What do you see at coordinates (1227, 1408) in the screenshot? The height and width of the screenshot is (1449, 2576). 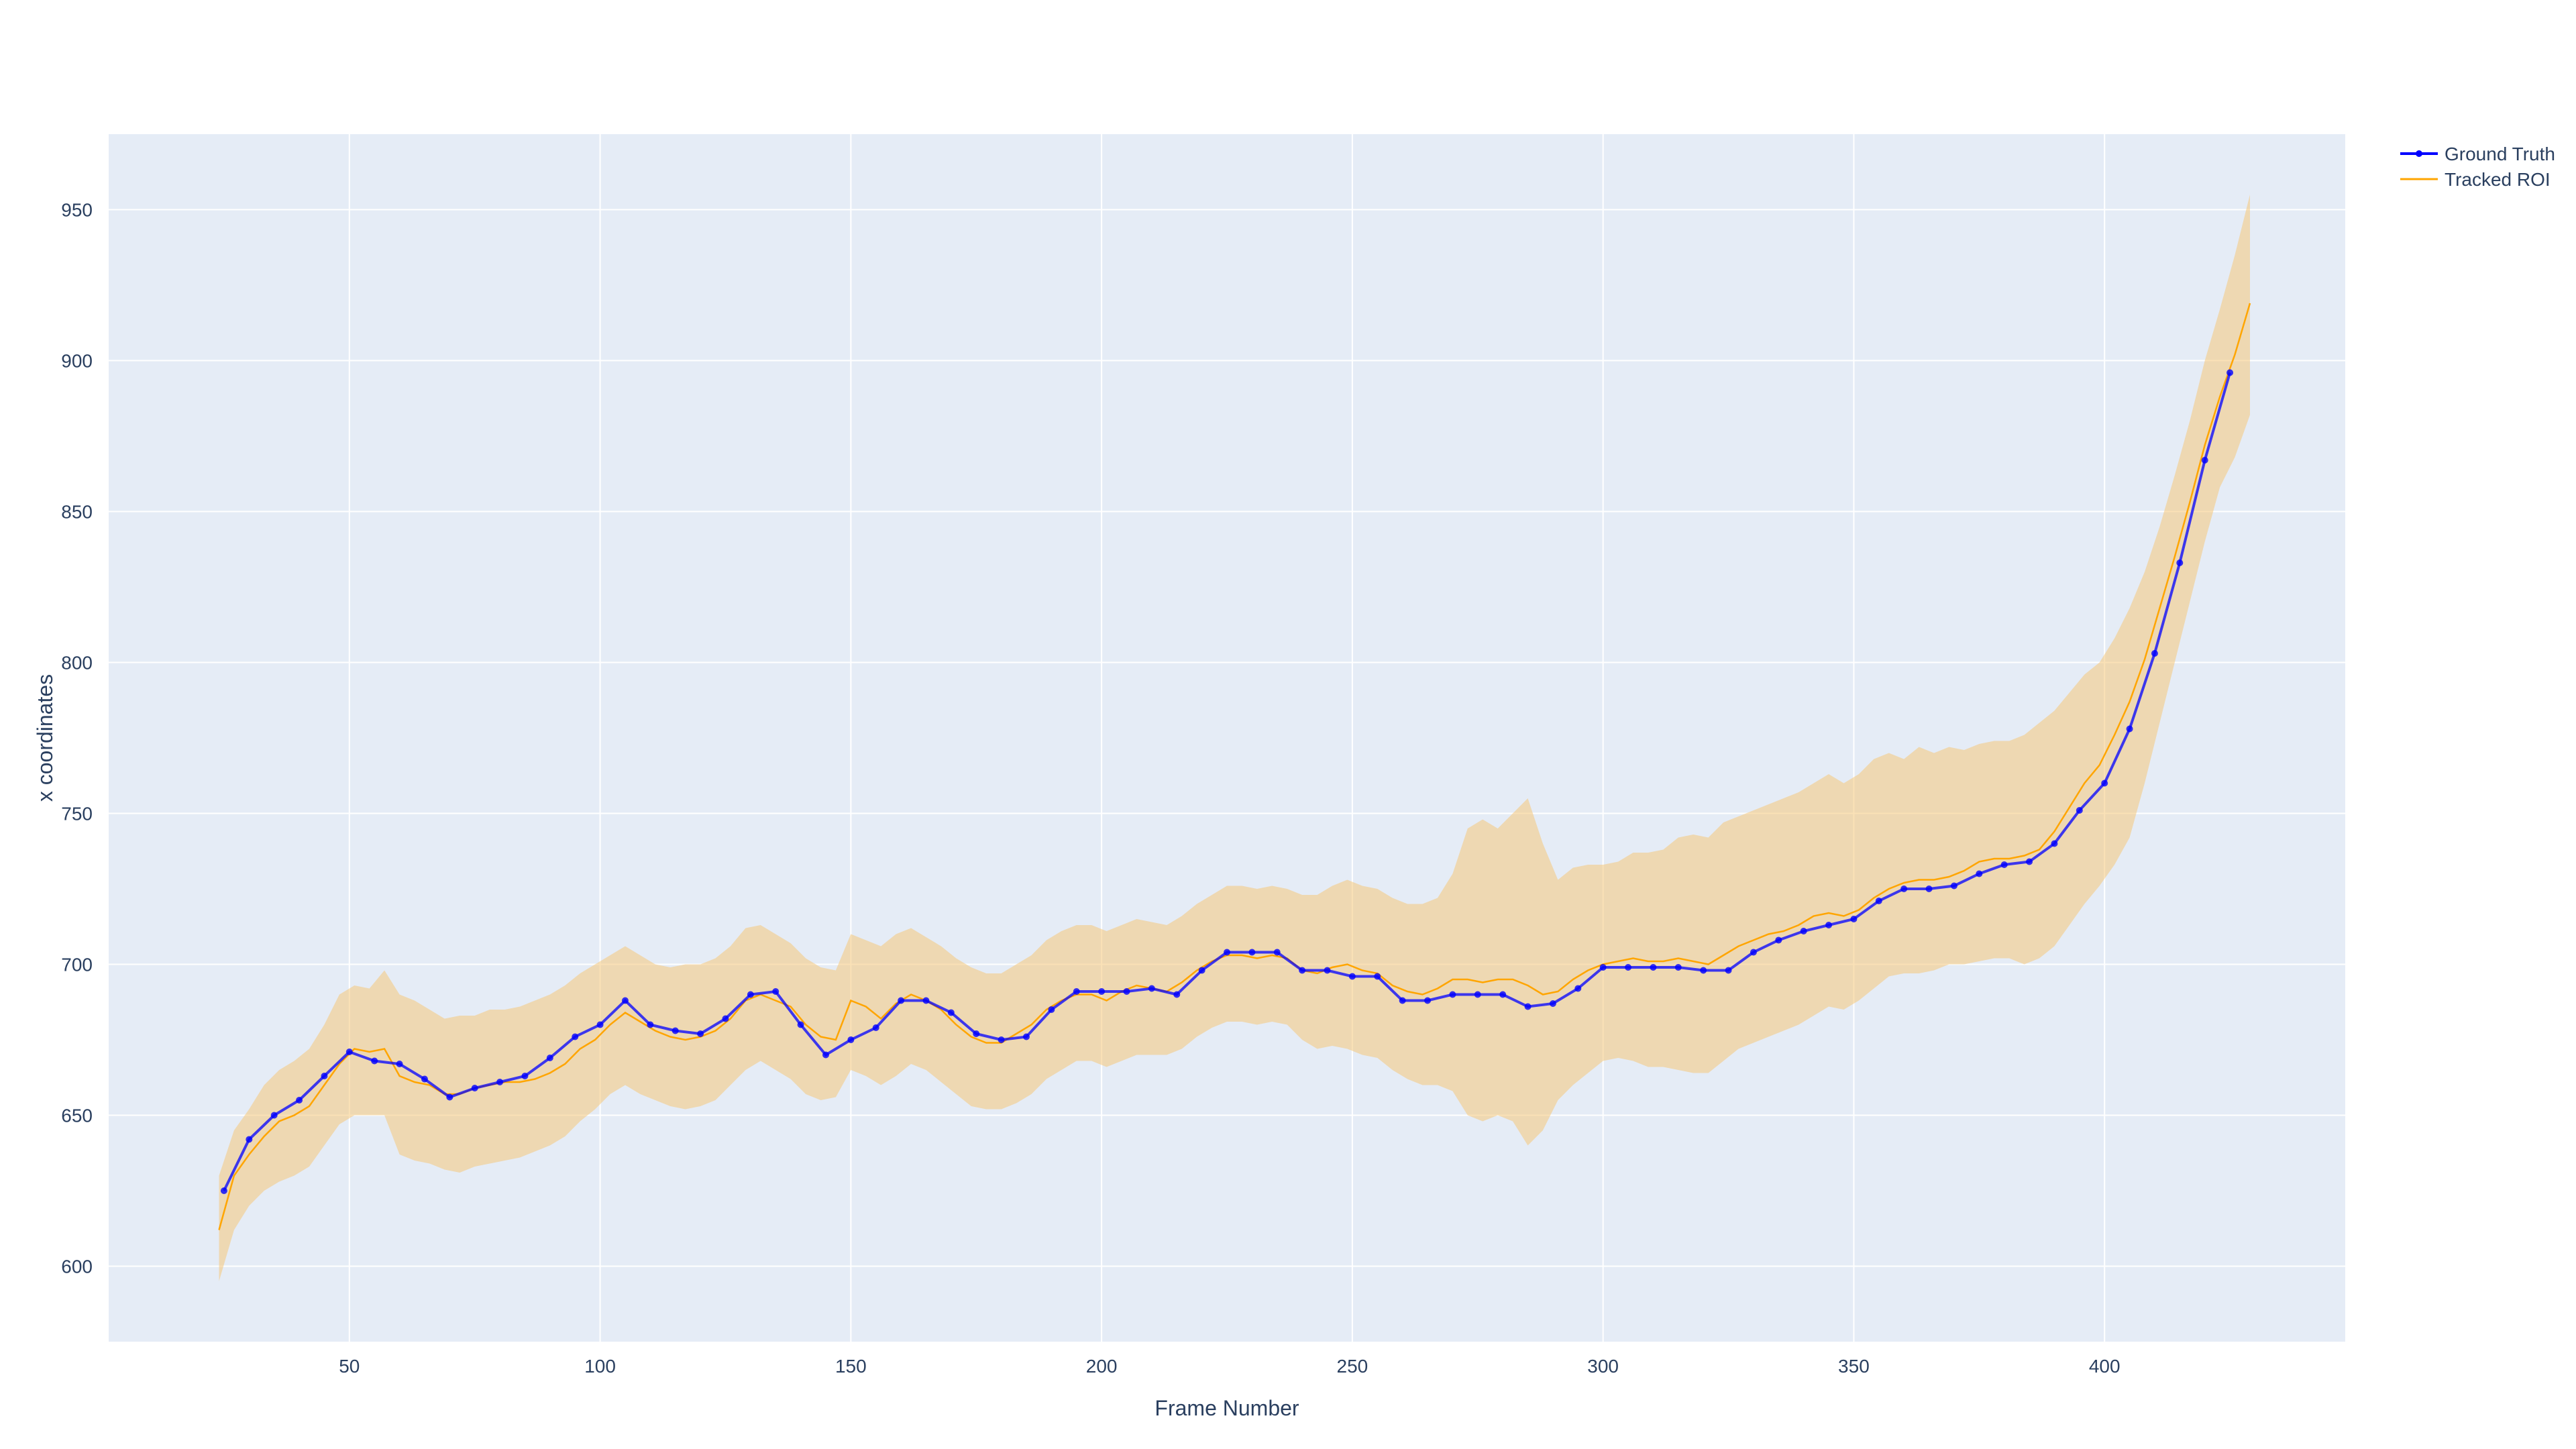 I see `x-axis-title: Frame Number` at bounding box center [1227, 1408].